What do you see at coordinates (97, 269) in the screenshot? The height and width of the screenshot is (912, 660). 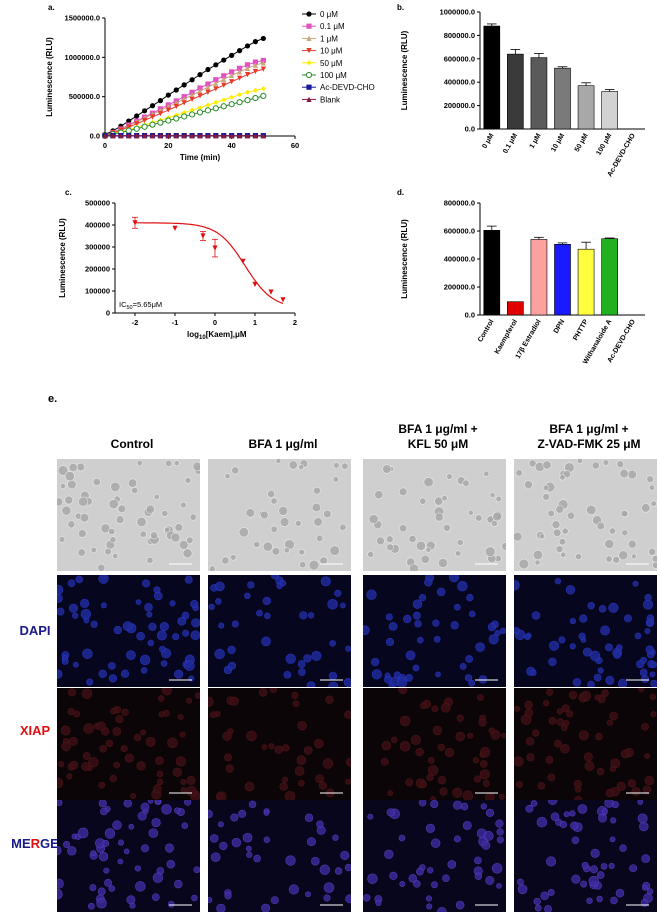 I see `y-tick-label: 200000` at bounding box center [97, 269].